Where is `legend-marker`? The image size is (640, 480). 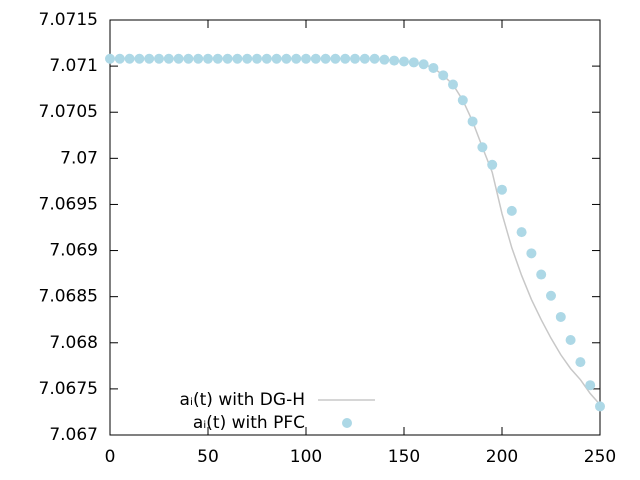
legend-marker is located at coordinates (347, 423).